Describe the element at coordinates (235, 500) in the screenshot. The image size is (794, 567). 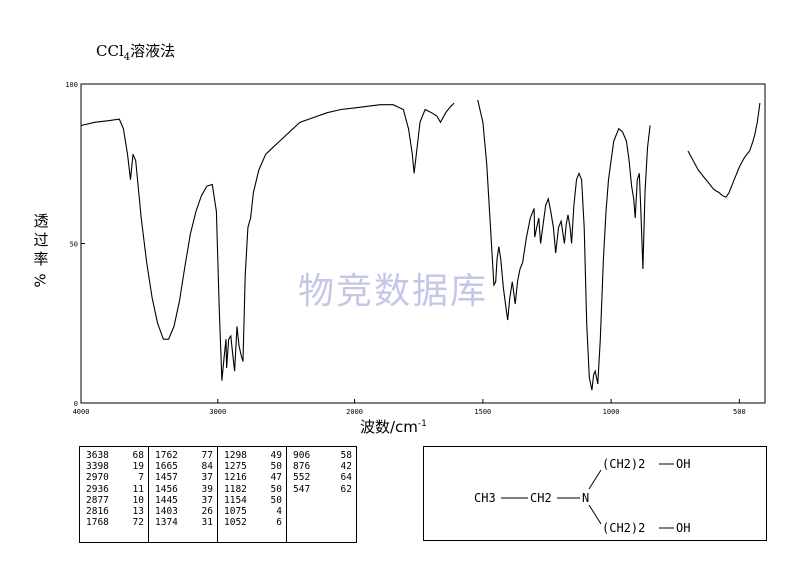
I see `peak-wavenumber: 1154` at that location.